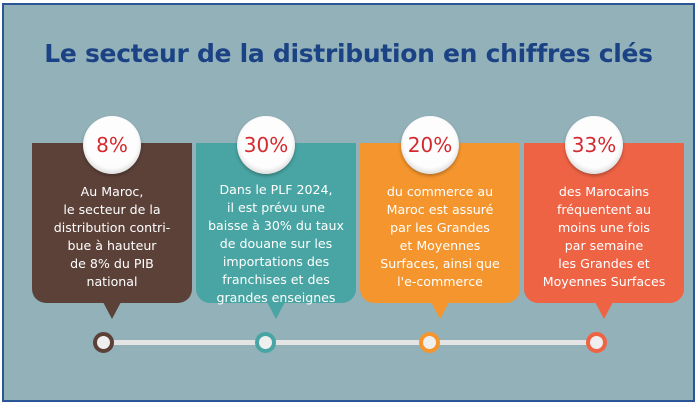  I want to click on percent-badge-3: 20%, so click(430, 145).